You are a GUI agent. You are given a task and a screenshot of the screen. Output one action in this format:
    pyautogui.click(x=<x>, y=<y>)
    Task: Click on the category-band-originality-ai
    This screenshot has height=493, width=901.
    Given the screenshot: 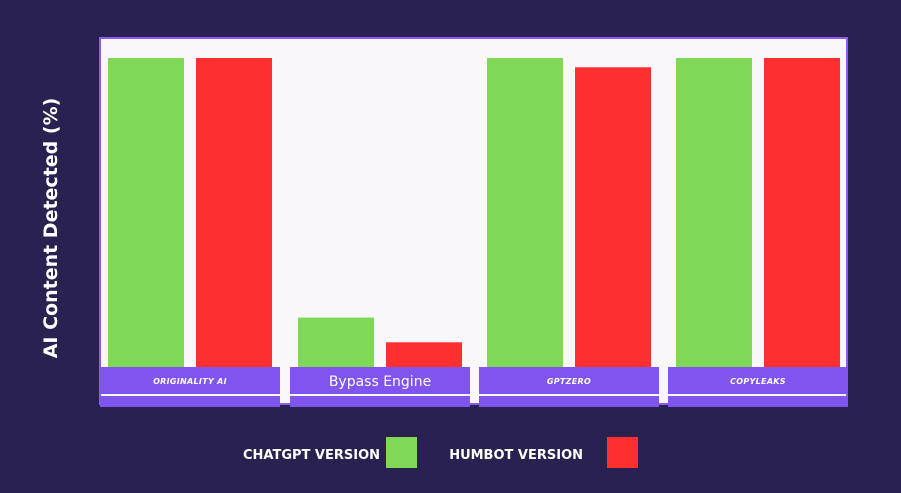 What is the action you would take?
    pyautogui.click(x=190, y=380)
    